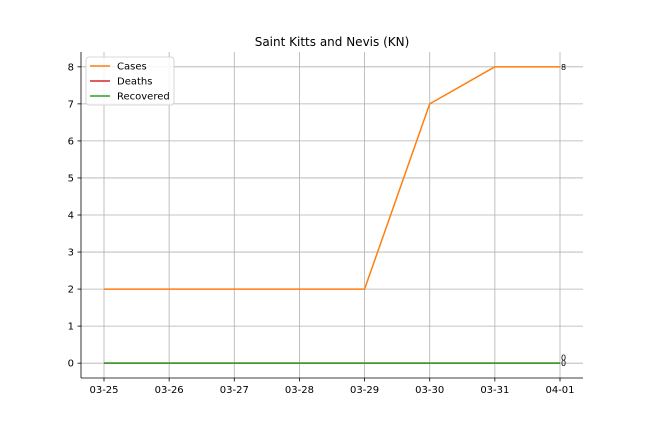 The width and height of the screenshot is (648, 432). I want to click on y-tick-label: 6, so click(71, 141).